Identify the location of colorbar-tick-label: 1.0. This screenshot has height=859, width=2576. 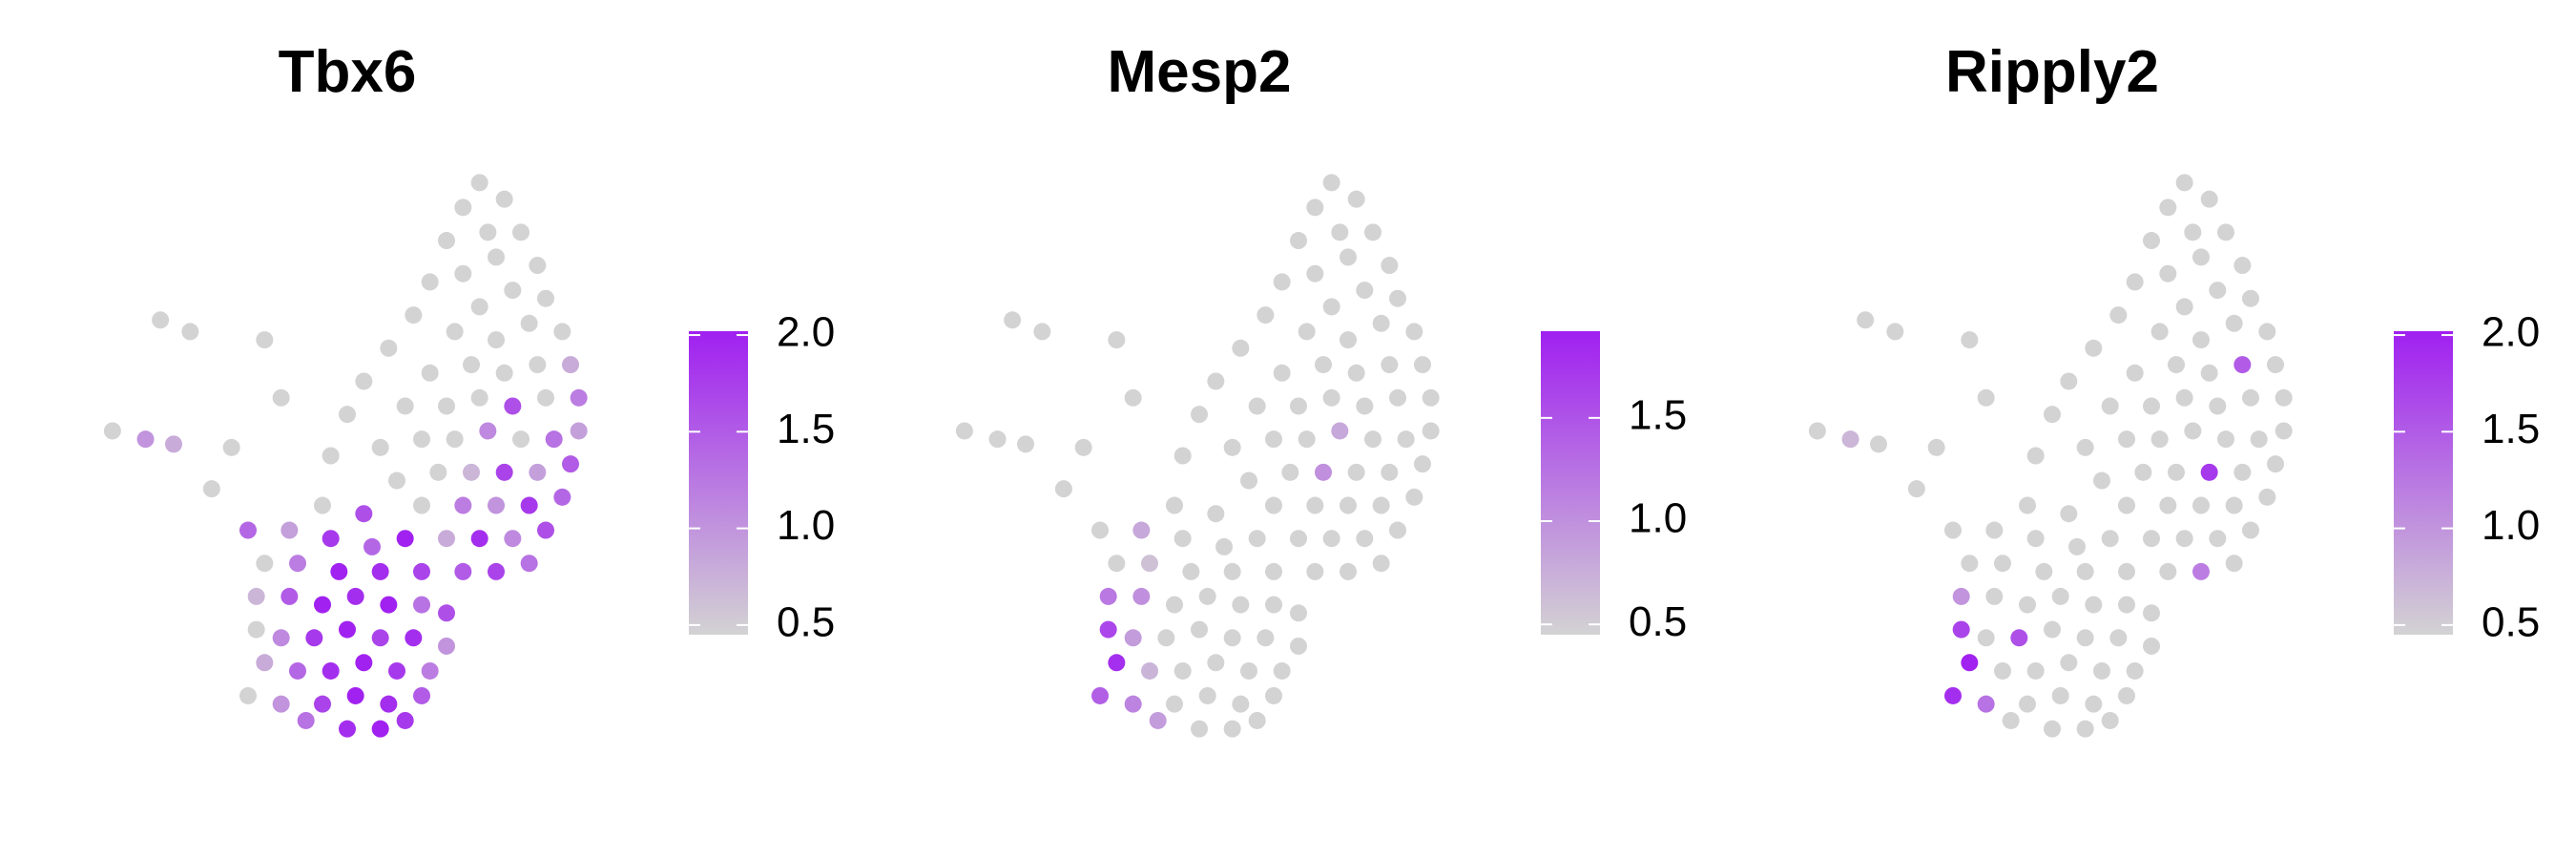
(2511, 525).